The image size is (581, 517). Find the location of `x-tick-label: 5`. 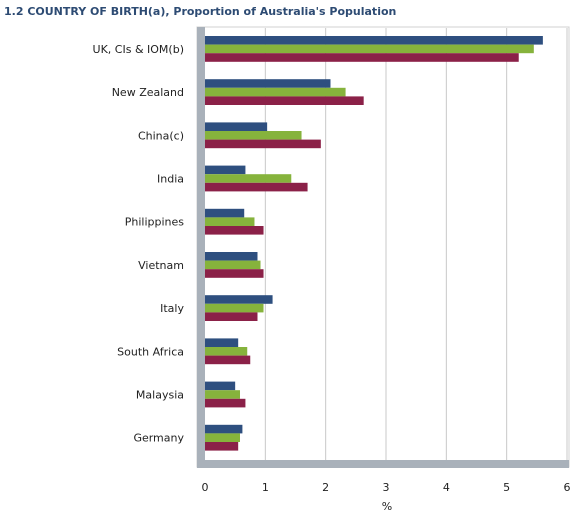

x-tick-label: 5 is located at coordinates (506, 487).